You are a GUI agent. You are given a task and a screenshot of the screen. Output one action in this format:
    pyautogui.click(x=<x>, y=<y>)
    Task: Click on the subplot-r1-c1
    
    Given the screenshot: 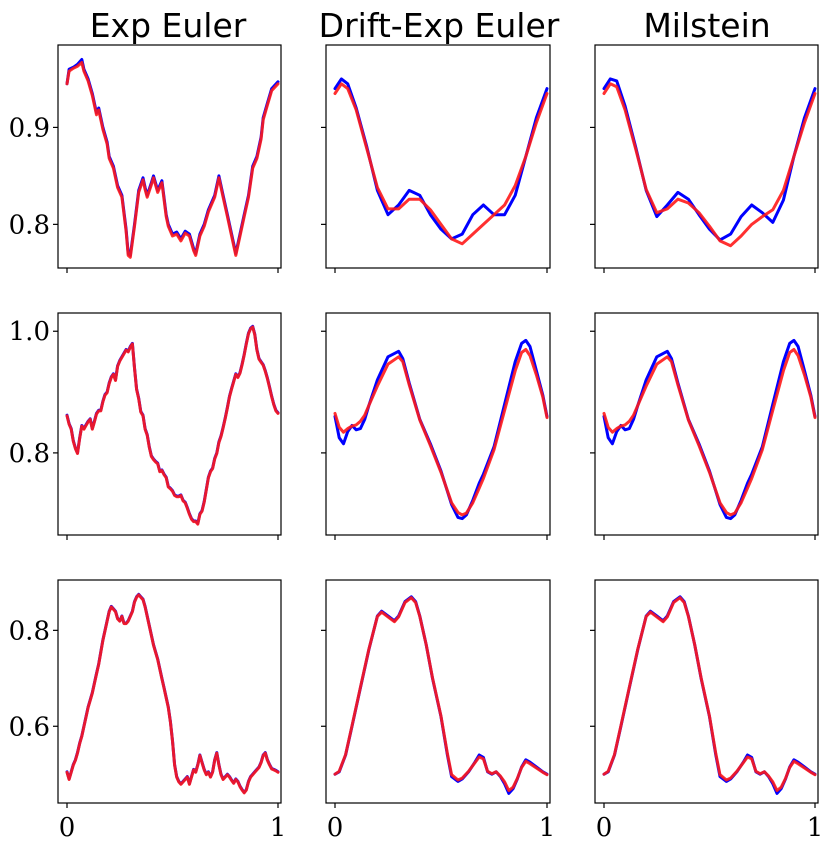 What is the action you would take?
    pyautogui.click(x=436, y=426)
    